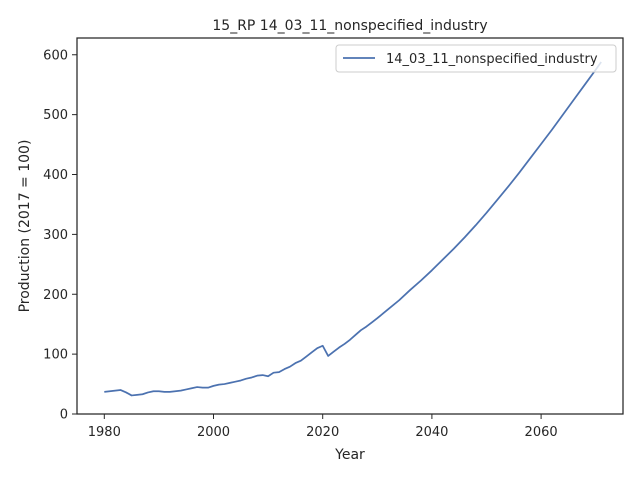  Describe the element at coordinates (322, 432) in the screenshot. I see `x-tick-label: 2020` at that location.